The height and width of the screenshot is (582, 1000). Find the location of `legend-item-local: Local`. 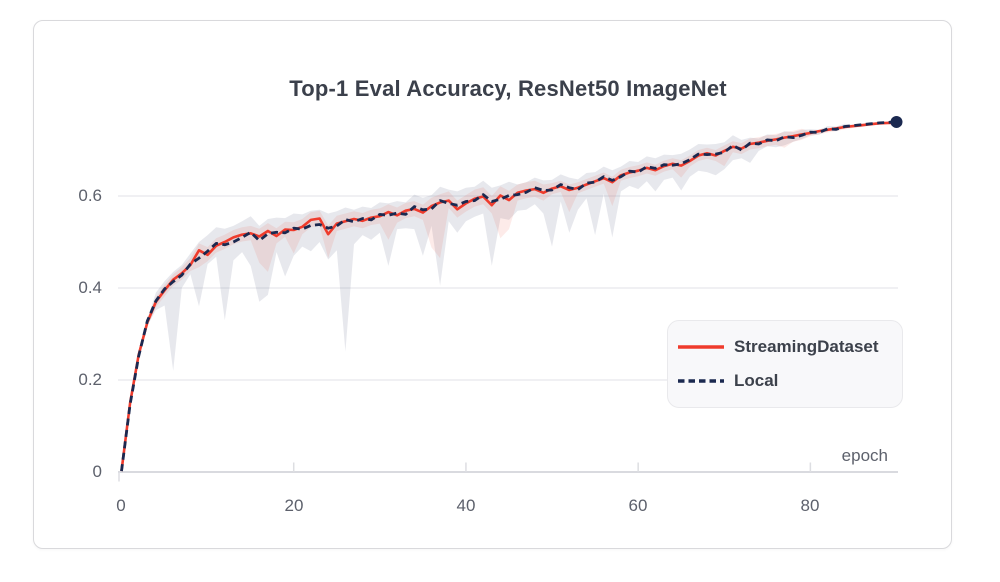

legend-item-local: Local is located at coordinates (790, 381).